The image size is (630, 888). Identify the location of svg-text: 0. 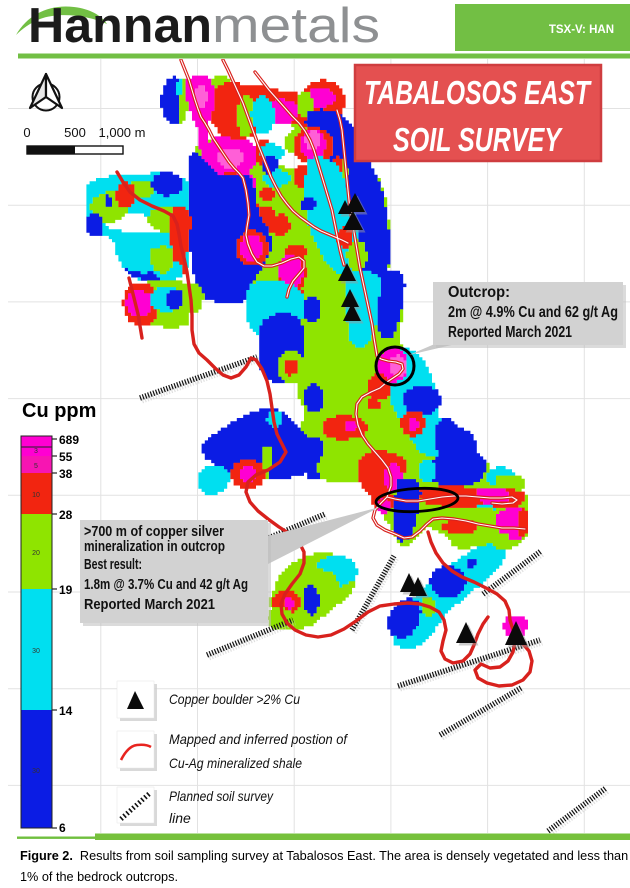
(26, 132).